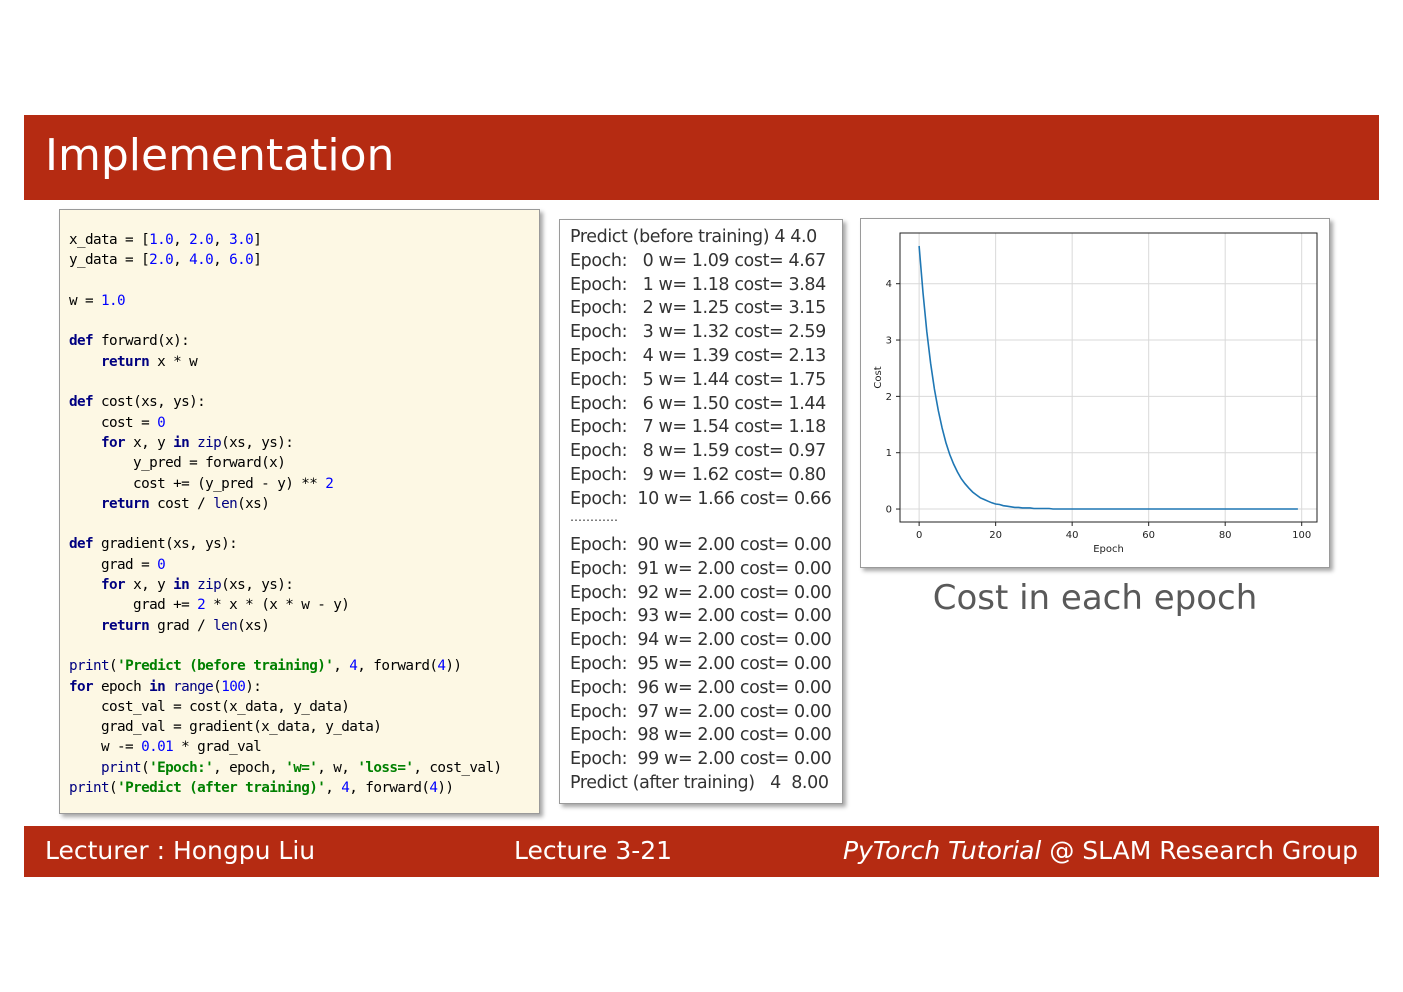 The image size is (1403, 992). What do you see at coordinates (701, 616) in the screenshot?
I see `output-line: Epoch: 93 w= 2.00 cost= 0.00` at bounding box center [701, 616].